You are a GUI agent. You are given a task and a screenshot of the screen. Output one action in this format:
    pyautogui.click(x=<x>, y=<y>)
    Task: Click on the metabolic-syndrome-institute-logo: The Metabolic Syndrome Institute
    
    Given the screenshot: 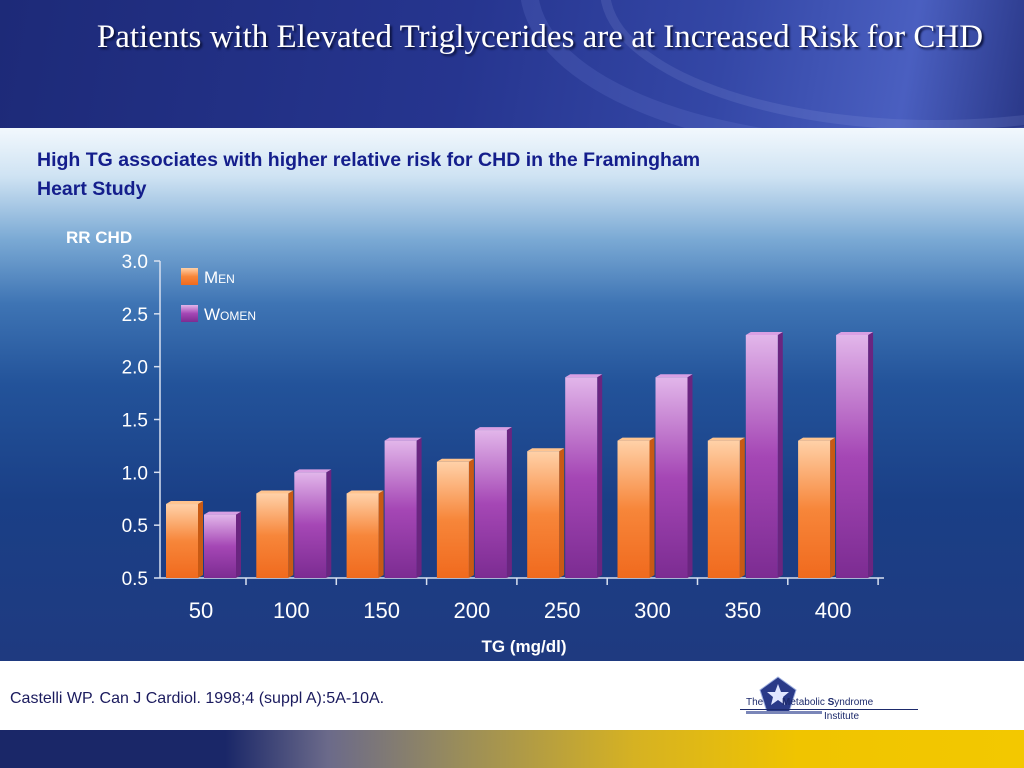 What is the action you would take?
    pyautogui.click(x=829, y=701)
    